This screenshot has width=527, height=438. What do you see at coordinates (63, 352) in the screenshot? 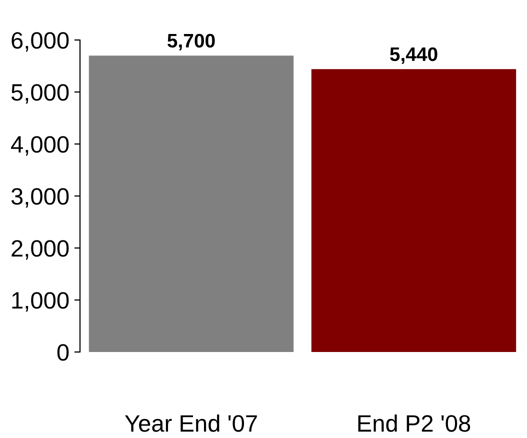
I see `y-tick-label: 0` at bounding box center [63, 352].